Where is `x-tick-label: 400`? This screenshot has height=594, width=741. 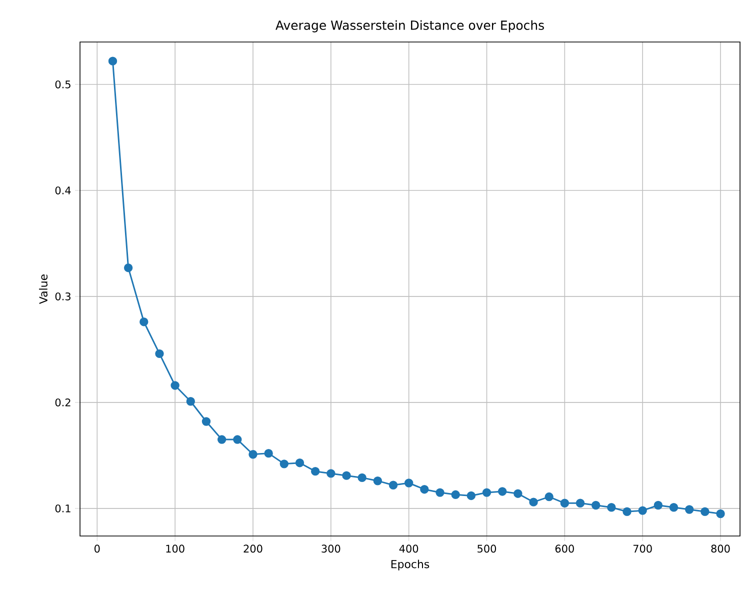
x-tick-label: 400 is located at coordinates (408, 548).